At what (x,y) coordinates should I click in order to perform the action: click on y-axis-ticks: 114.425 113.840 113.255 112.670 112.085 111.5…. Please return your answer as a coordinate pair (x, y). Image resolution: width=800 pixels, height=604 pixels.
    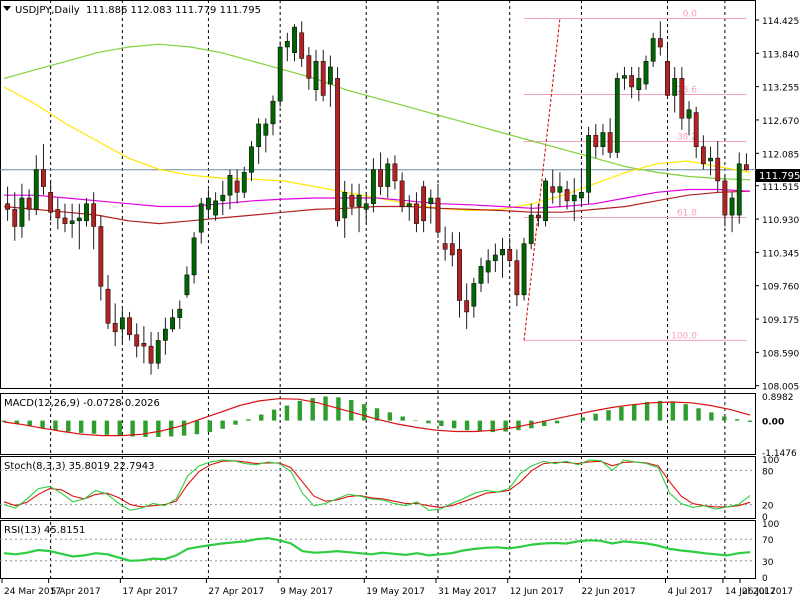
    Looking at the image, I should click on (777, 300).